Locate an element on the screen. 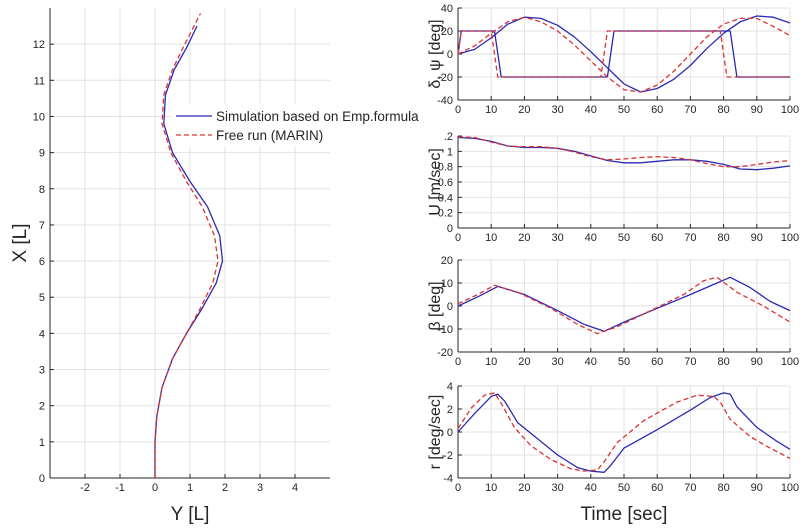  trajectory-simulation-line is located at coordinates (189, 251).